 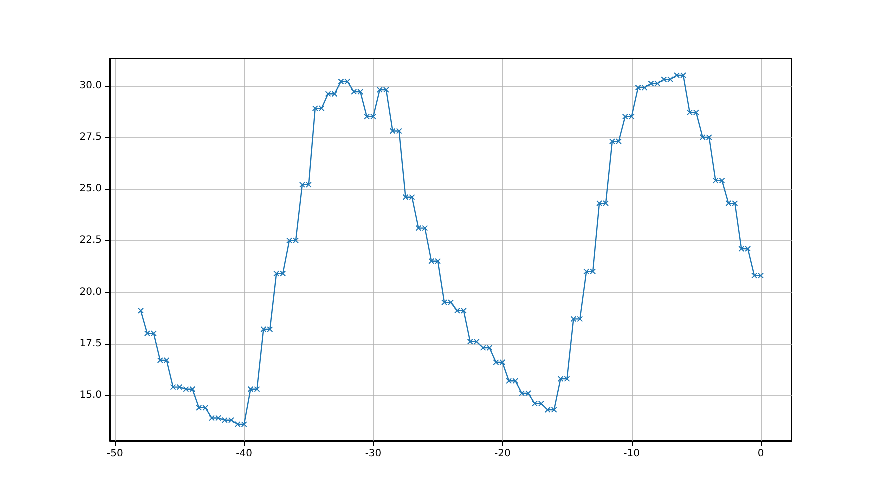 I want to click on y-tick-label: 15.0, so click(x=91, y=396).